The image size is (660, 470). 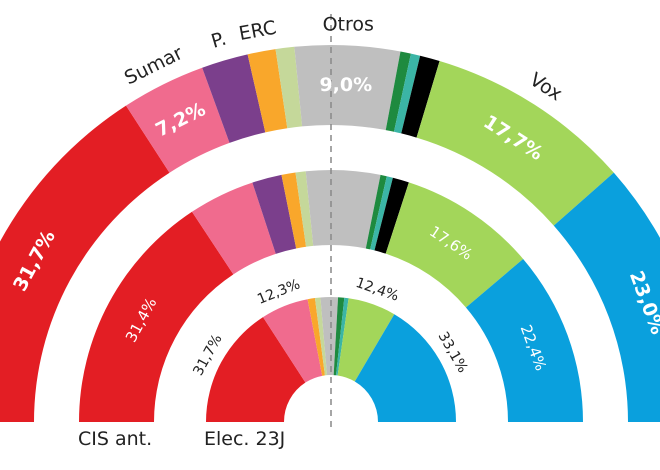 What do you see at coordinates (348, 24) in the screenshot?
I see `party-name-otros: Otros` at bounding box center [348, 24].